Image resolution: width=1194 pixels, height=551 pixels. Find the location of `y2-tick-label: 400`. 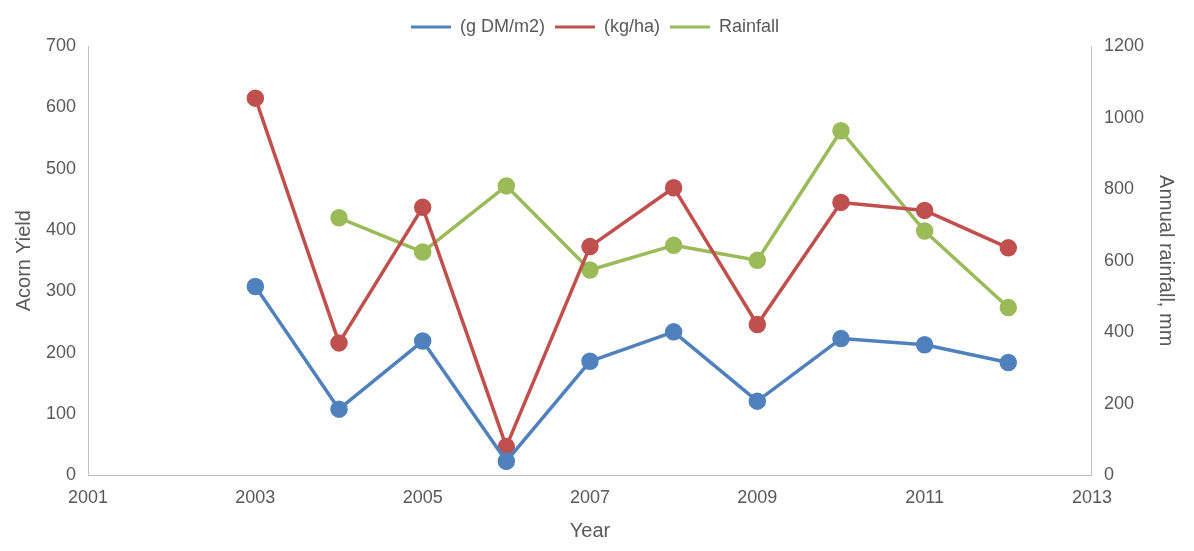

y2-tick-label: 400 is located at coordinates (1118, 331).